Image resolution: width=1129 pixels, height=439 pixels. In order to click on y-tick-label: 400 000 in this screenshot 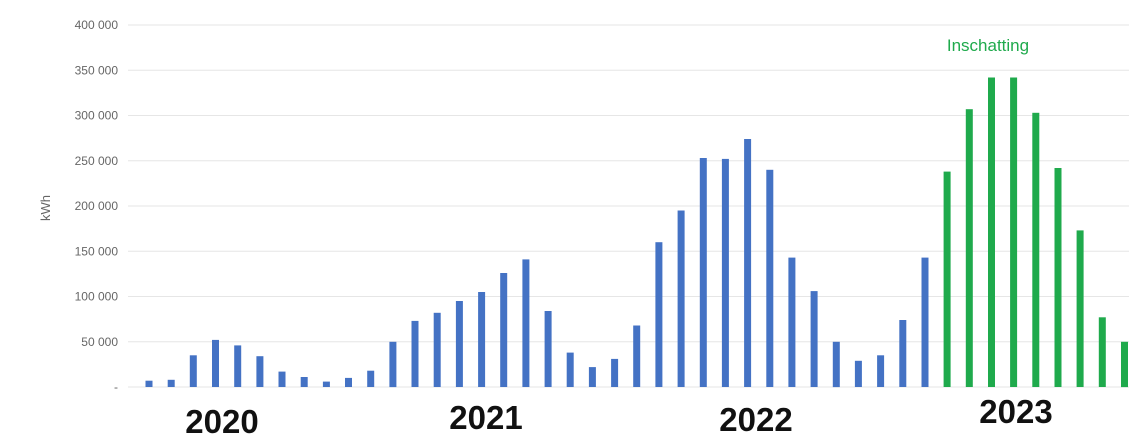, I will do `click(97, 25)`.